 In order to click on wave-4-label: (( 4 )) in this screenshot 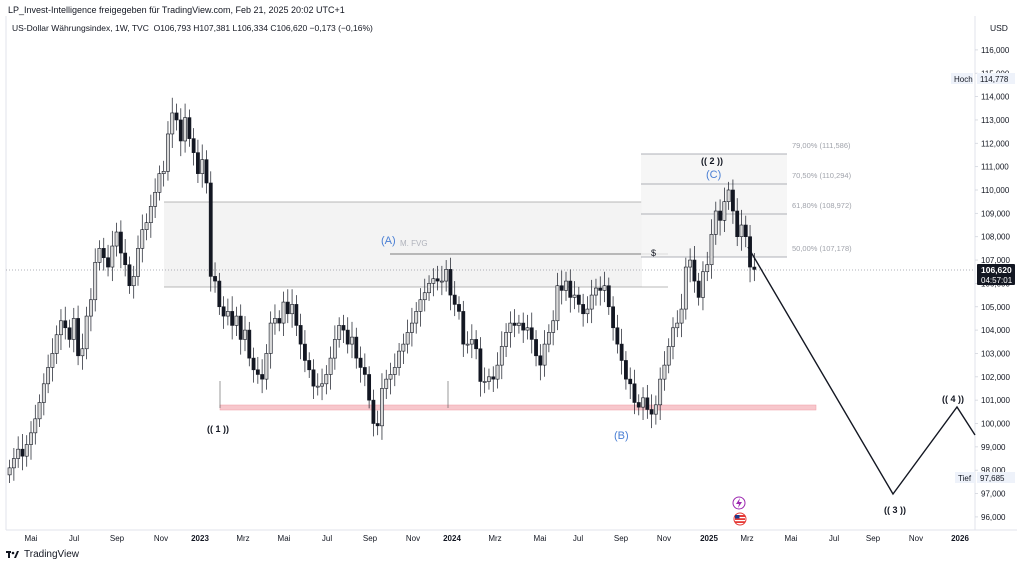, I will do `click(953, 399)`.